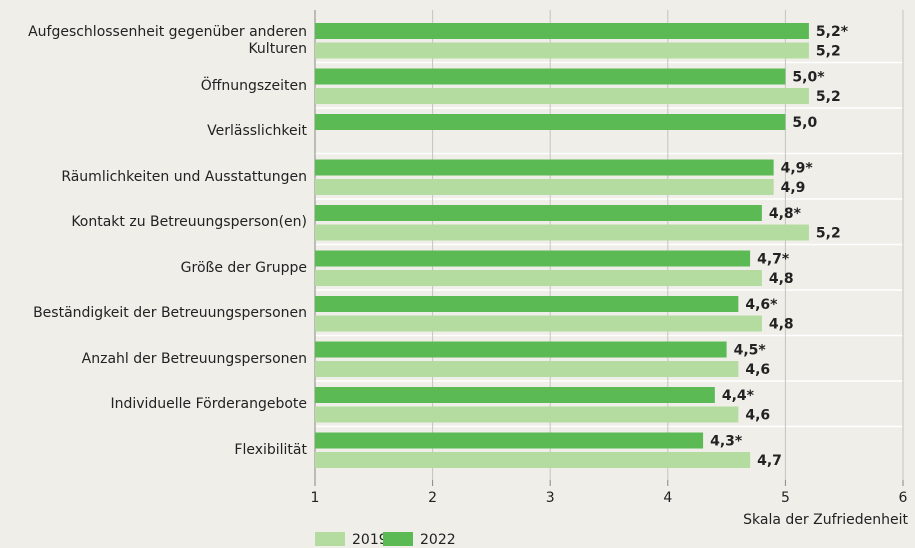 The image size is (915, 548). I want to click on value-label: 4,9*, so click(797, 169).